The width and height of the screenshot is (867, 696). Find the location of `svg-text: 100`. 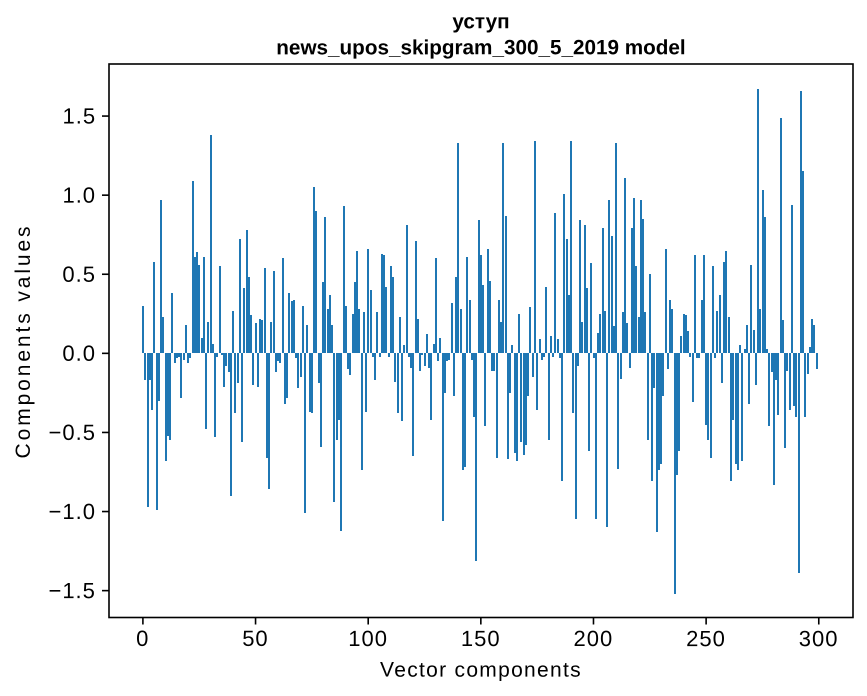

svg-text: 100 is located at coordinates (368, 638).